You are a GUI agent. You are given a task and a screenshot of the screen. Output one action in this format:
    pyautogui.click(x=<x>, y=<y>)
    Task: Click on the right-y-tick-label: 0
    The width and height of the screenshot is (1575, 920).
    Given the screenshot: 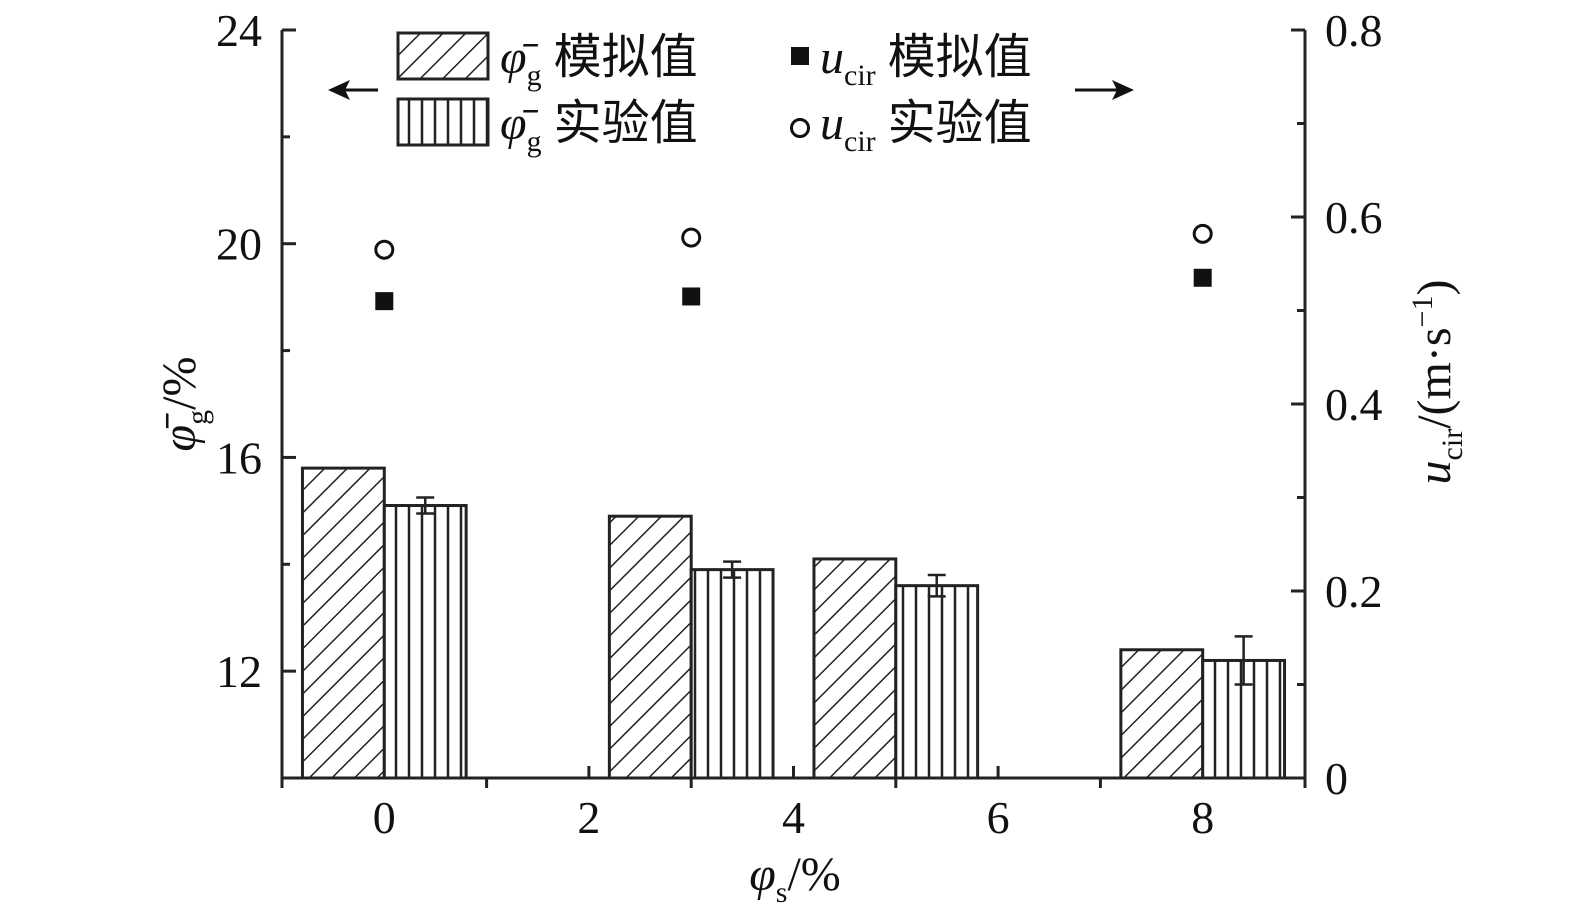 What is the action you would take?
    pyautogui.click(x=1336, y=778)
    